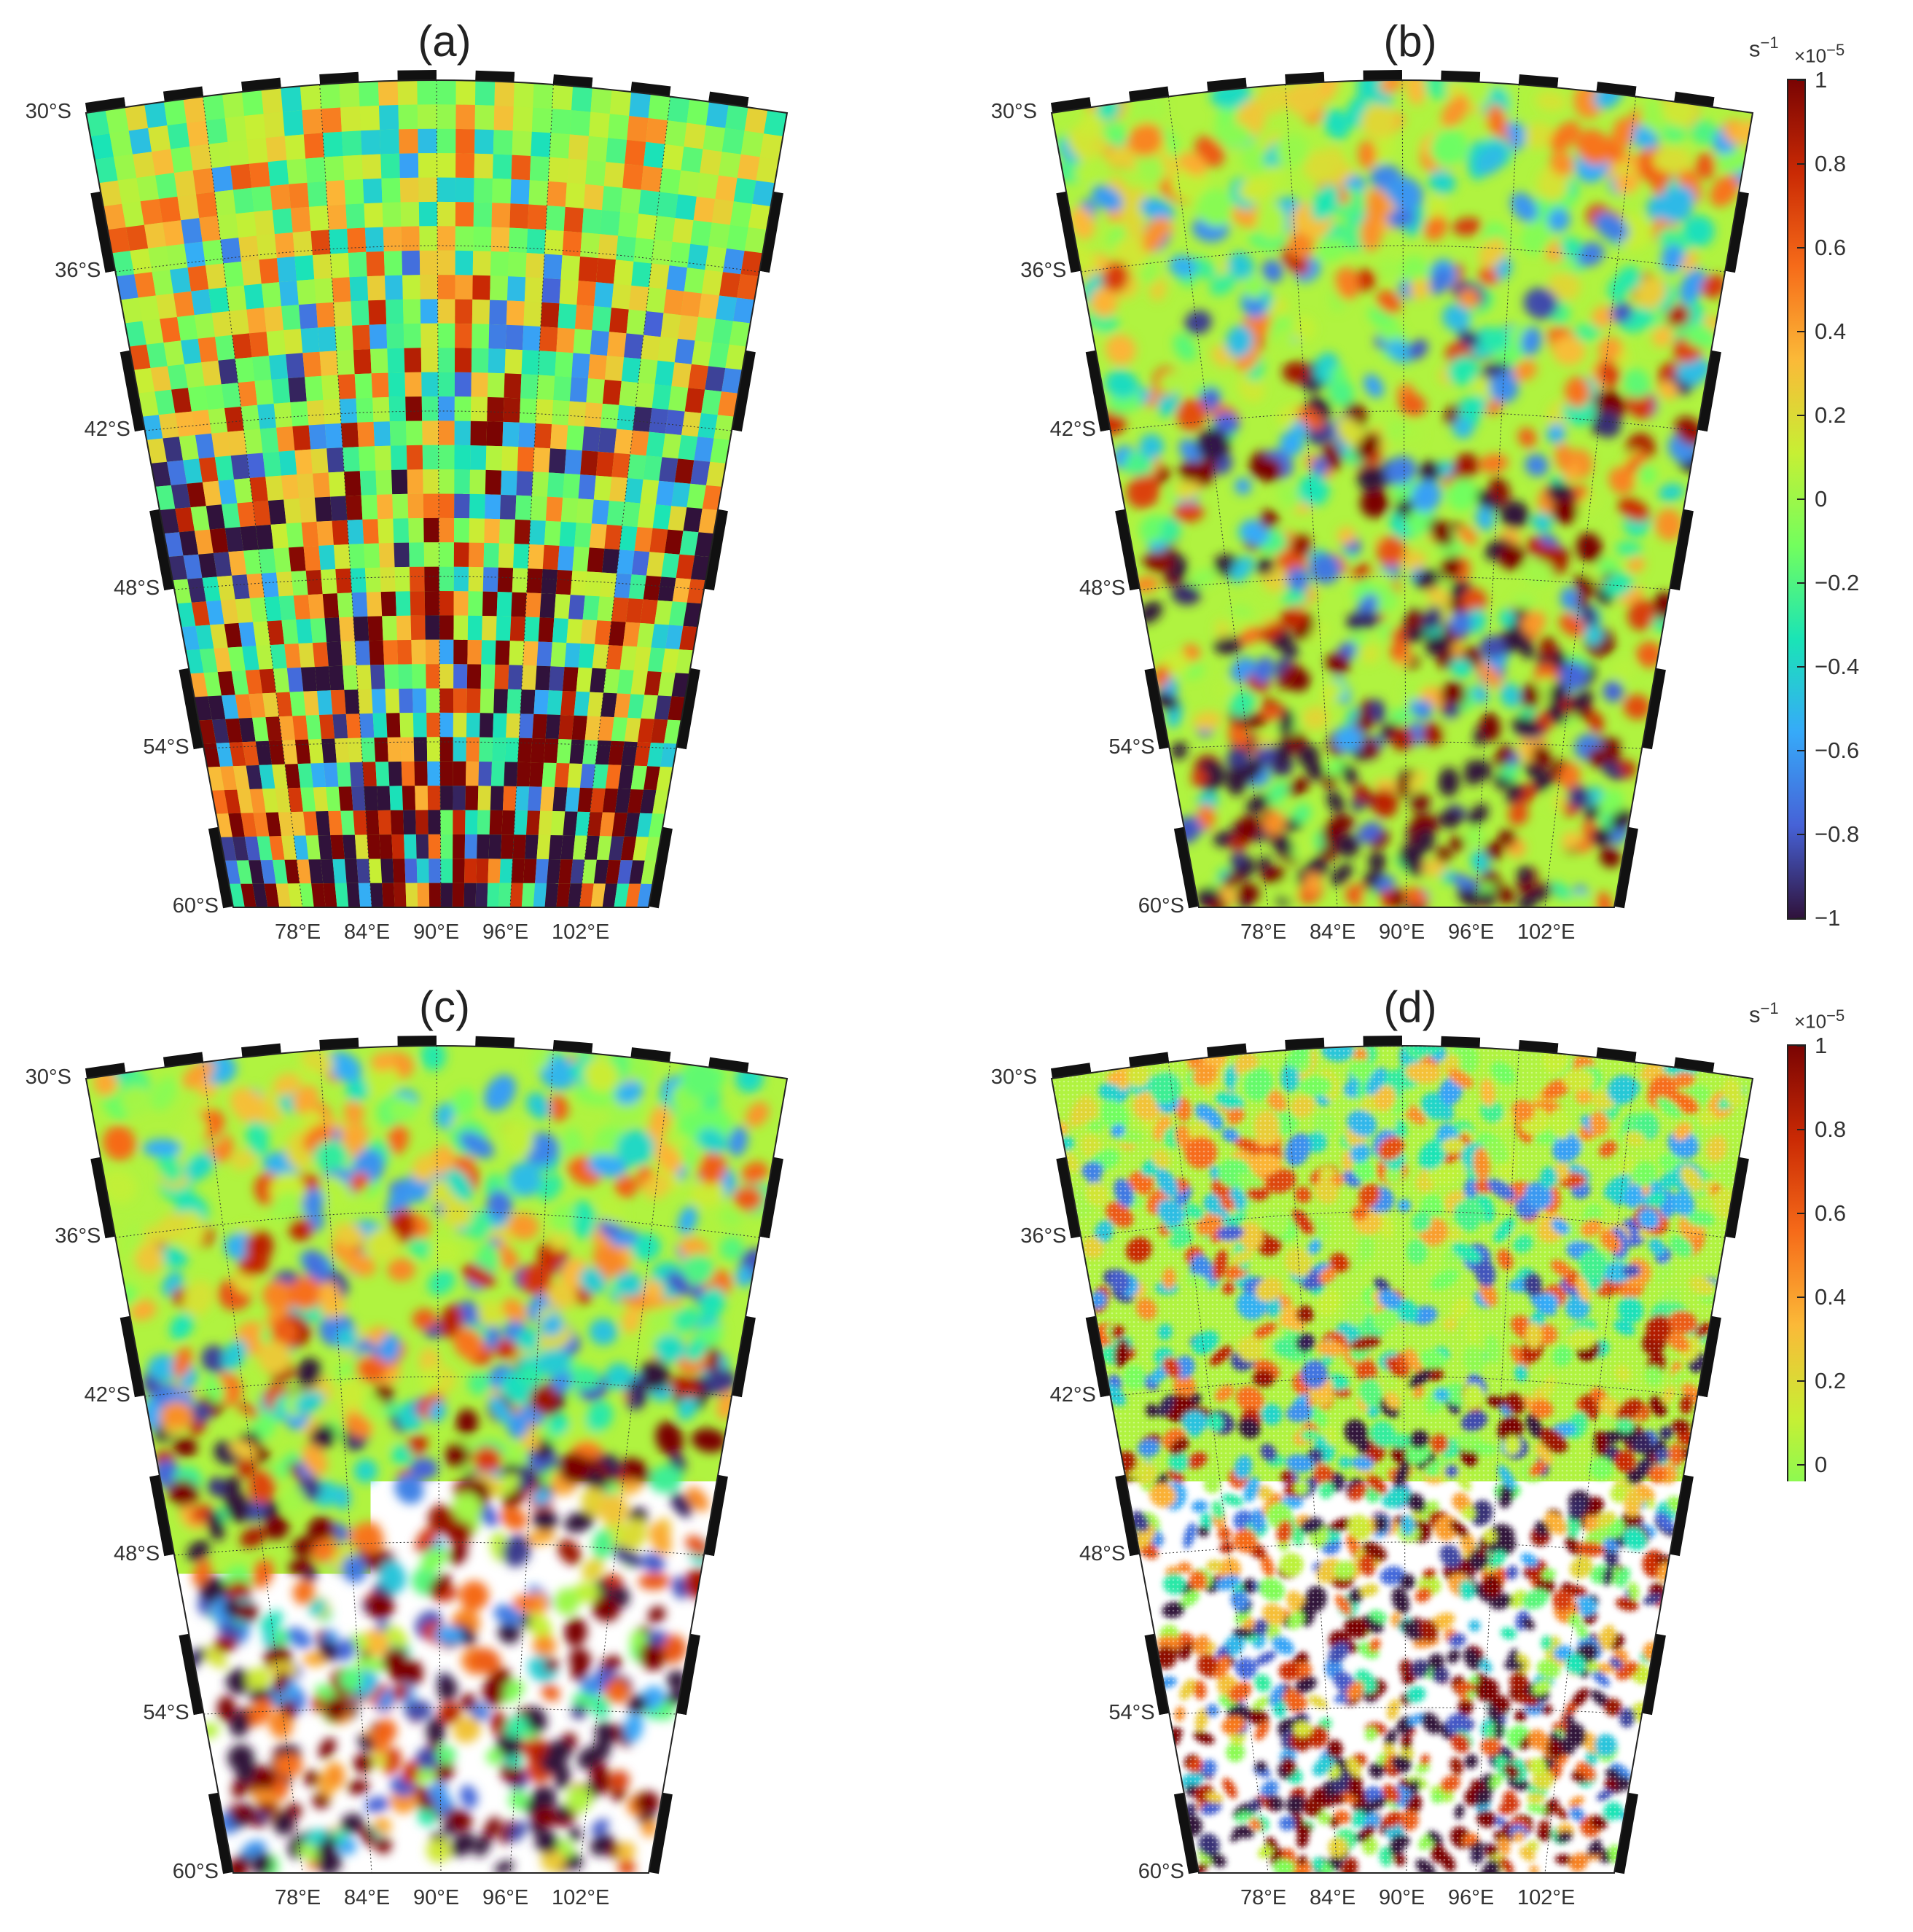 The image size is (1913, 1932). What do you see at coordinates (1830, 331) in the screenshot?
I see `colorbar-tick-label: 0.4` at bounding box center [1830, 331].